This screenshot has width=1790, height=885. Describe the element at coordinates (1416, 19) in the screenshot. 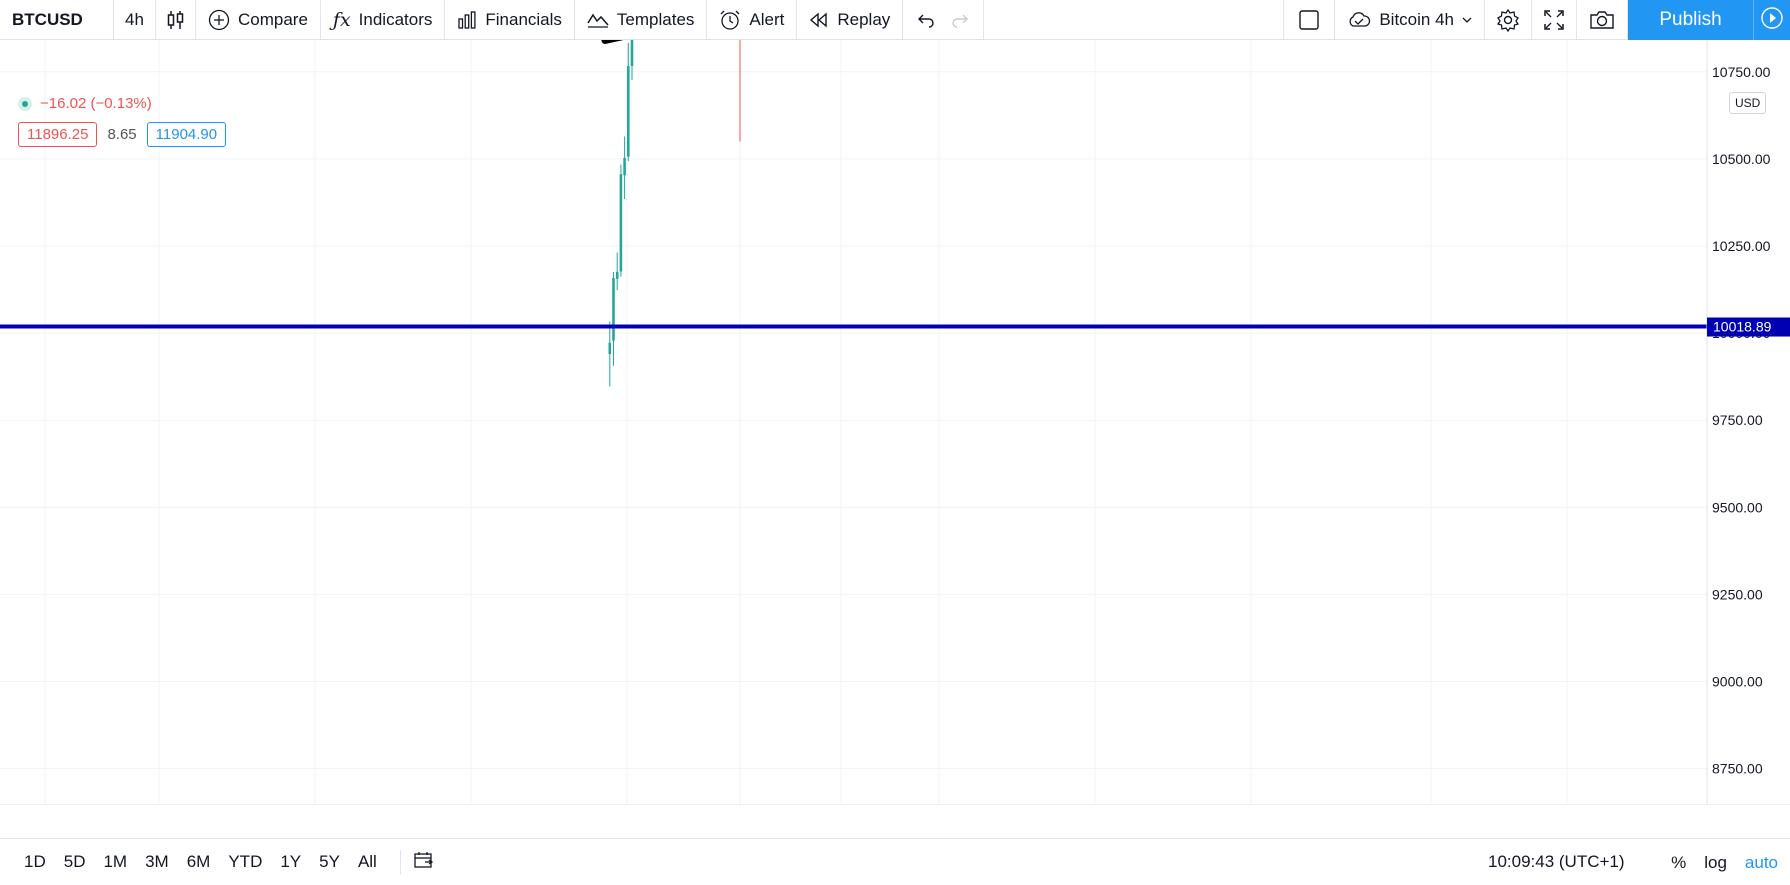

I see `layout-name: Bitcoin 4h` at that location.